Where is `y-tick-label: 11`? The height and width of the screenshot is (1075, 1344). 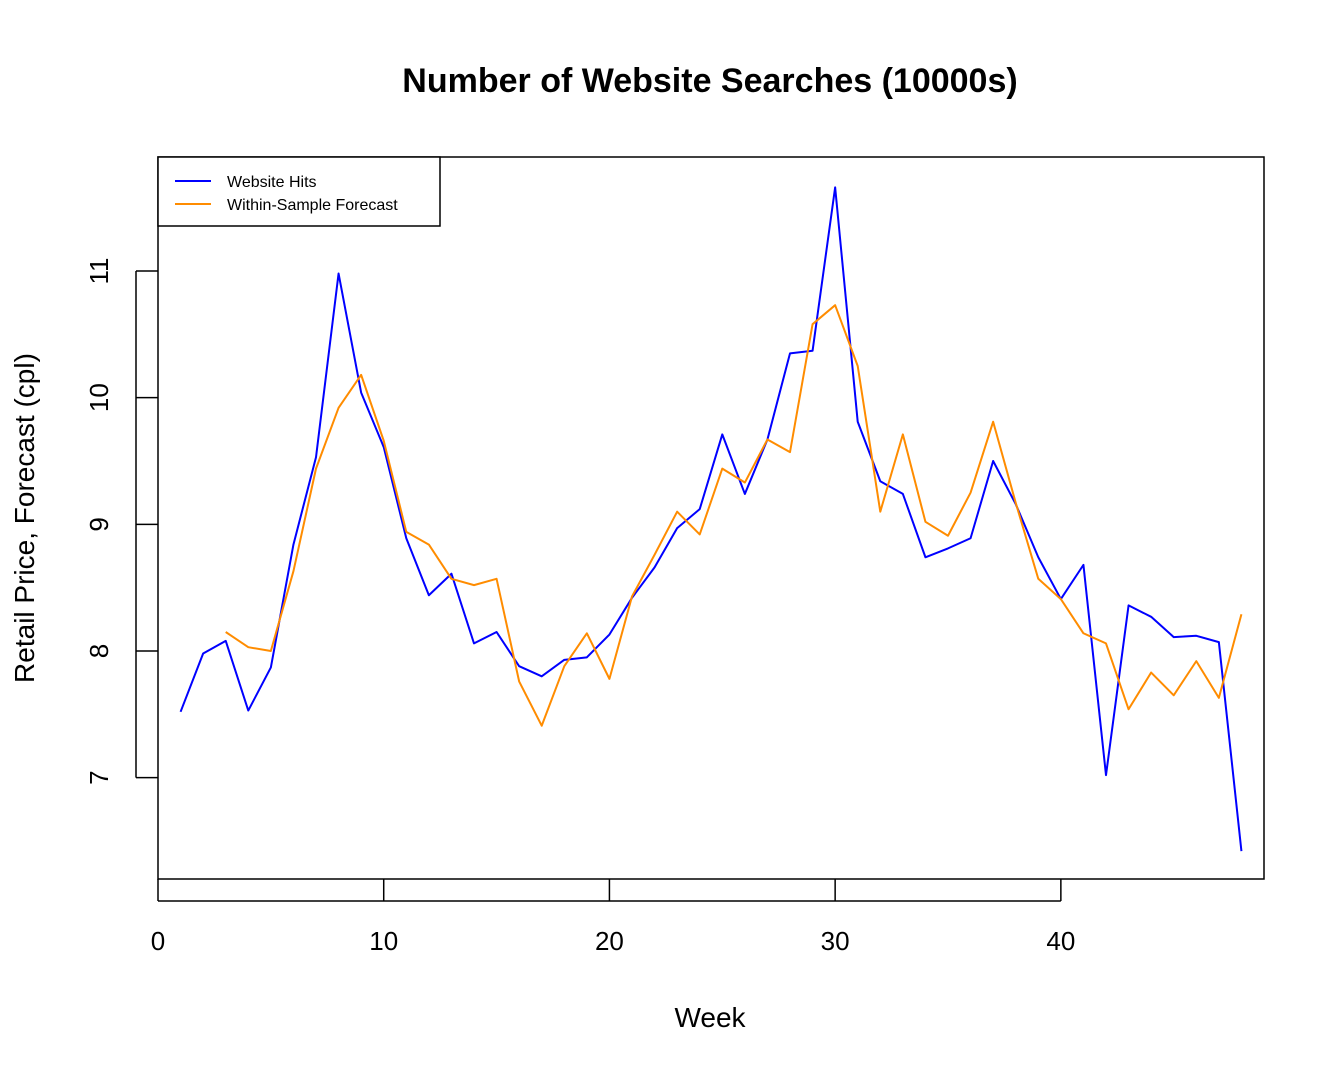
y-tick-label: 11 is located at coordinates (99, 271).